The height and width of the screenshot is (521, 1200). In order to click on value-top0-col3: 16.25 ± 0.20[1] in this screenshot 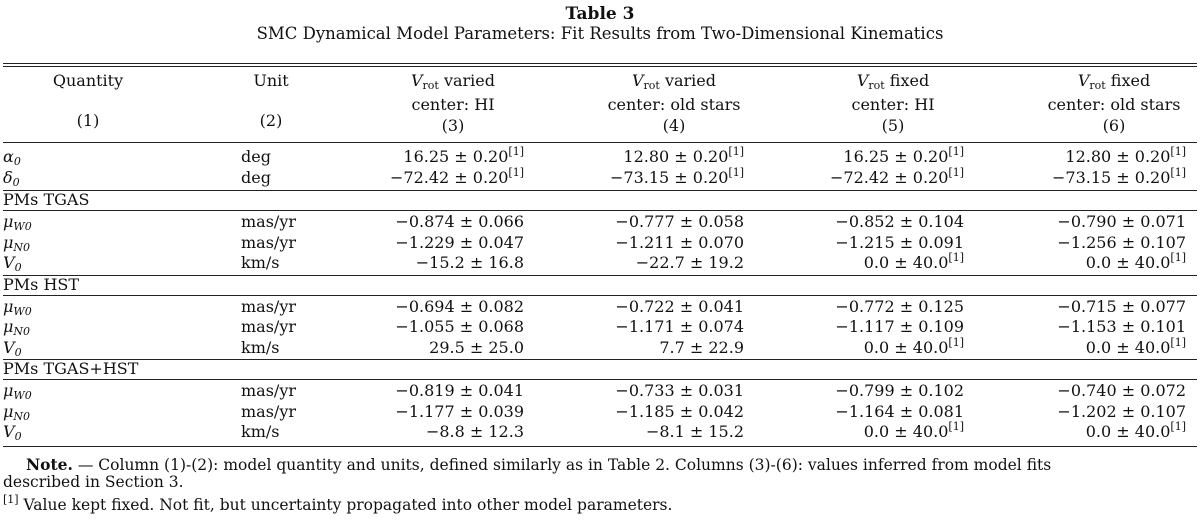, I will do `click(463, 155)`.